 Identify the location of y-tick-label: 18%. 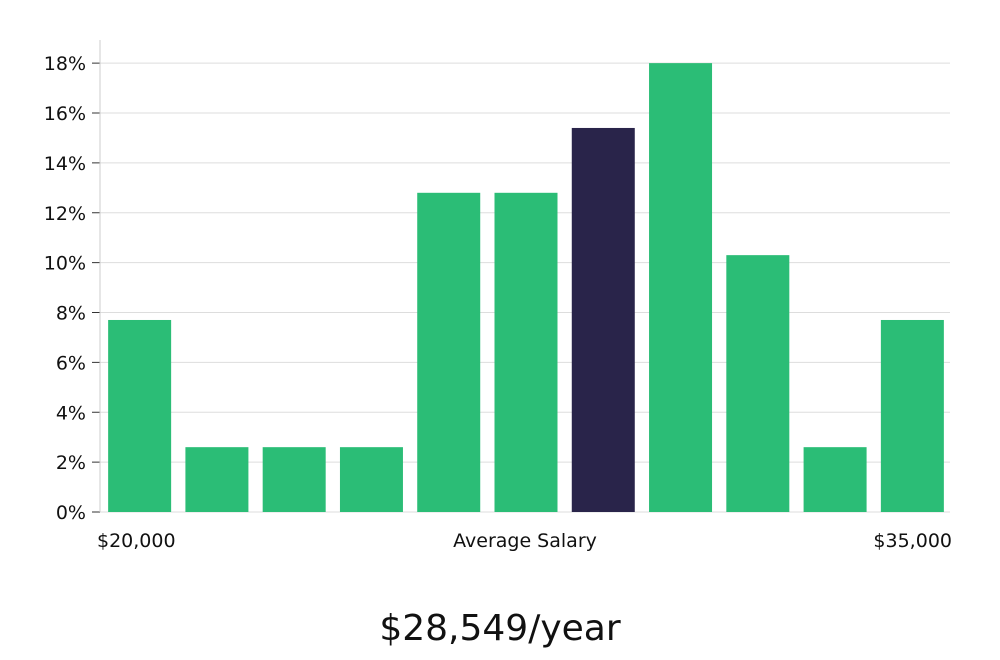
(65, 64).